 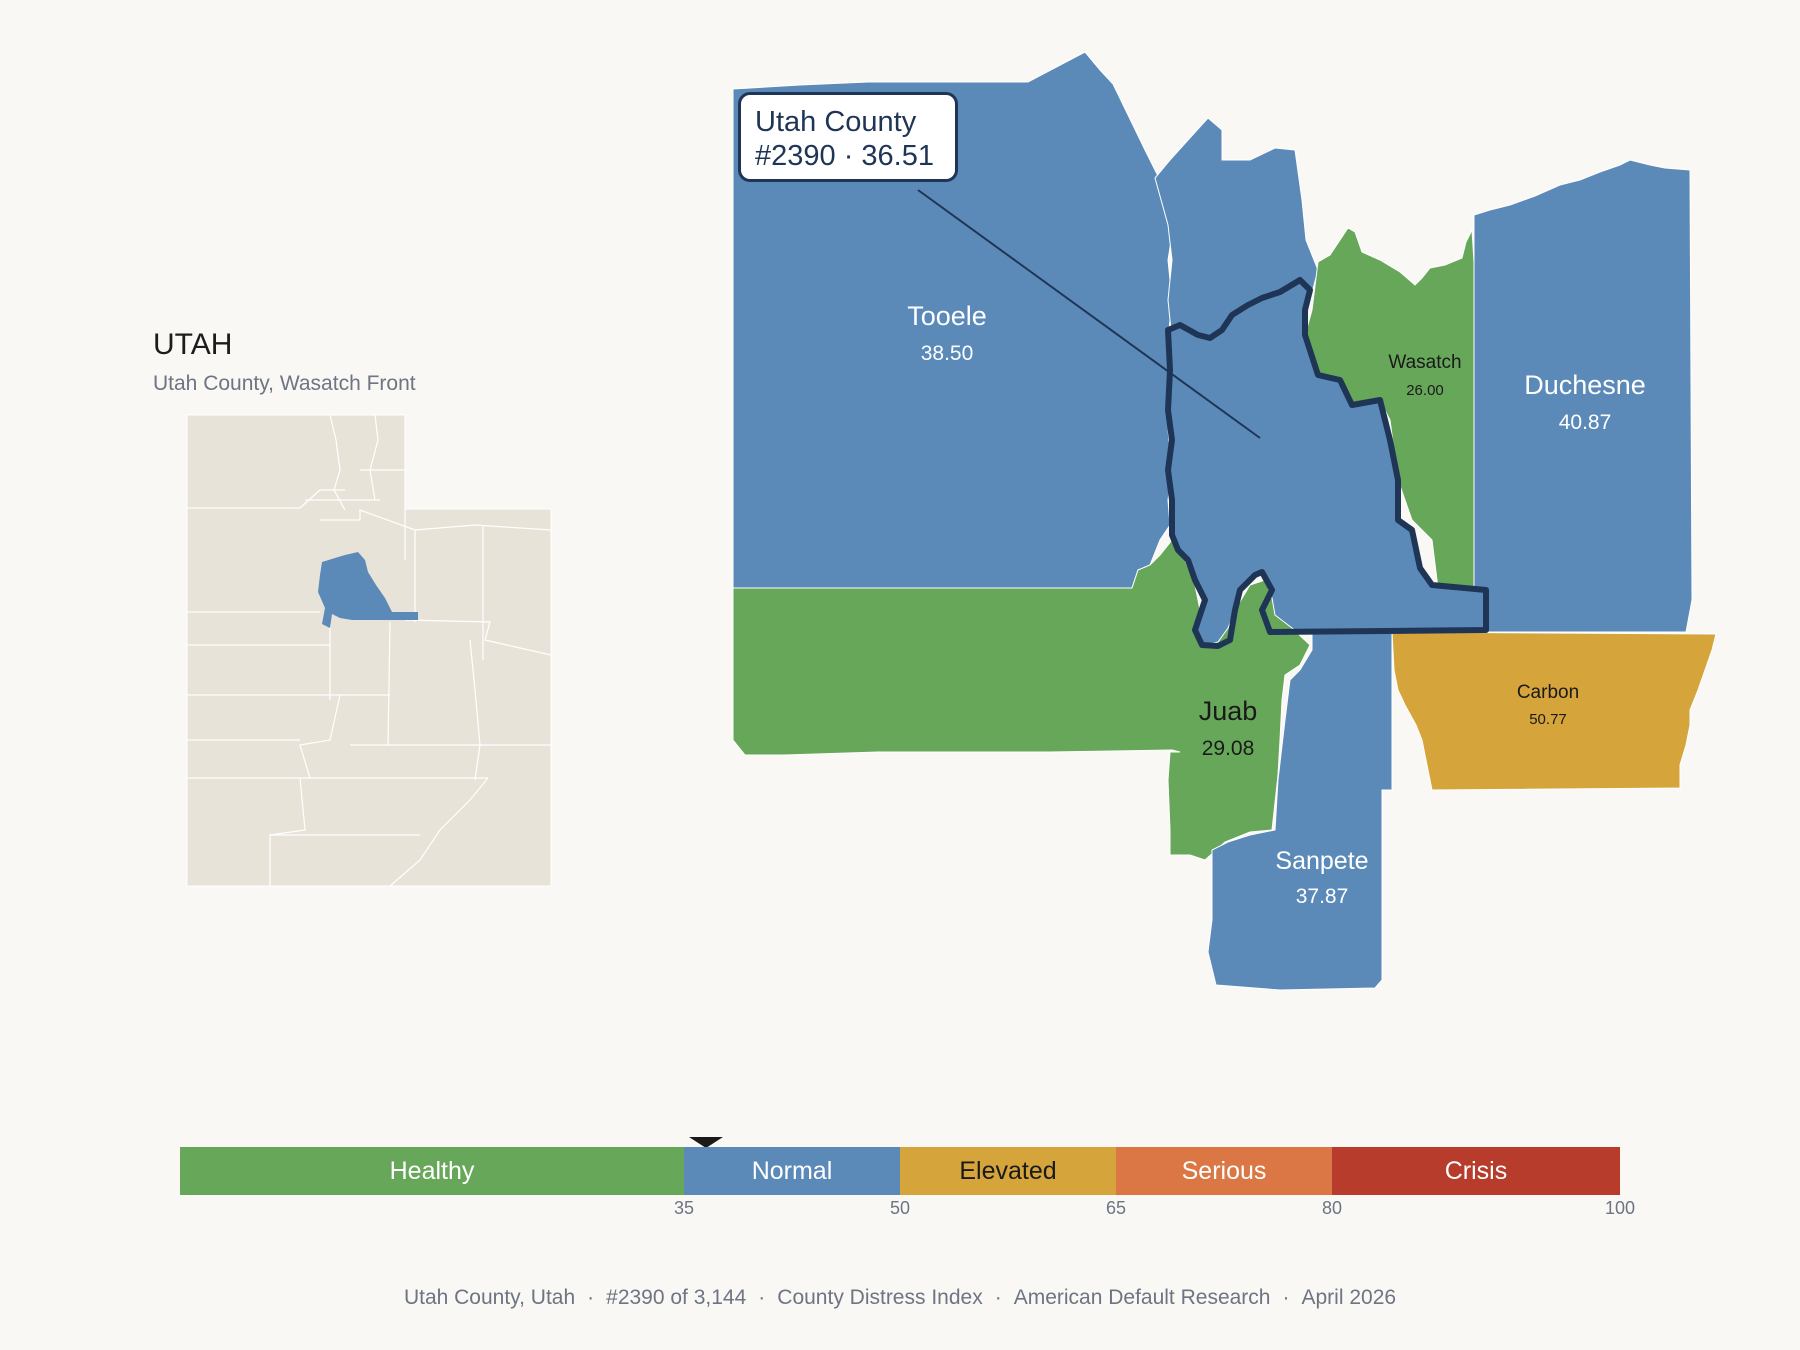 I want to click on state-subtitle: Utah County, Wasatch Front, so click(x=284, y=383).